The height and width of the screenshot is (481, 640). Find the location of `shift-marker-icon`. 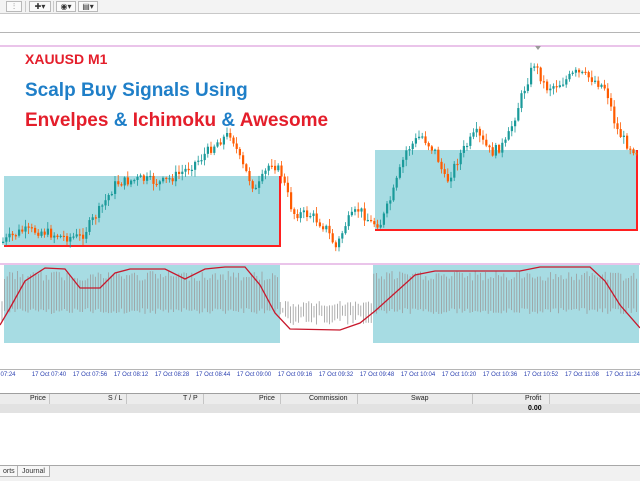

shift-marker-icon is located at coordinates (538, 48).